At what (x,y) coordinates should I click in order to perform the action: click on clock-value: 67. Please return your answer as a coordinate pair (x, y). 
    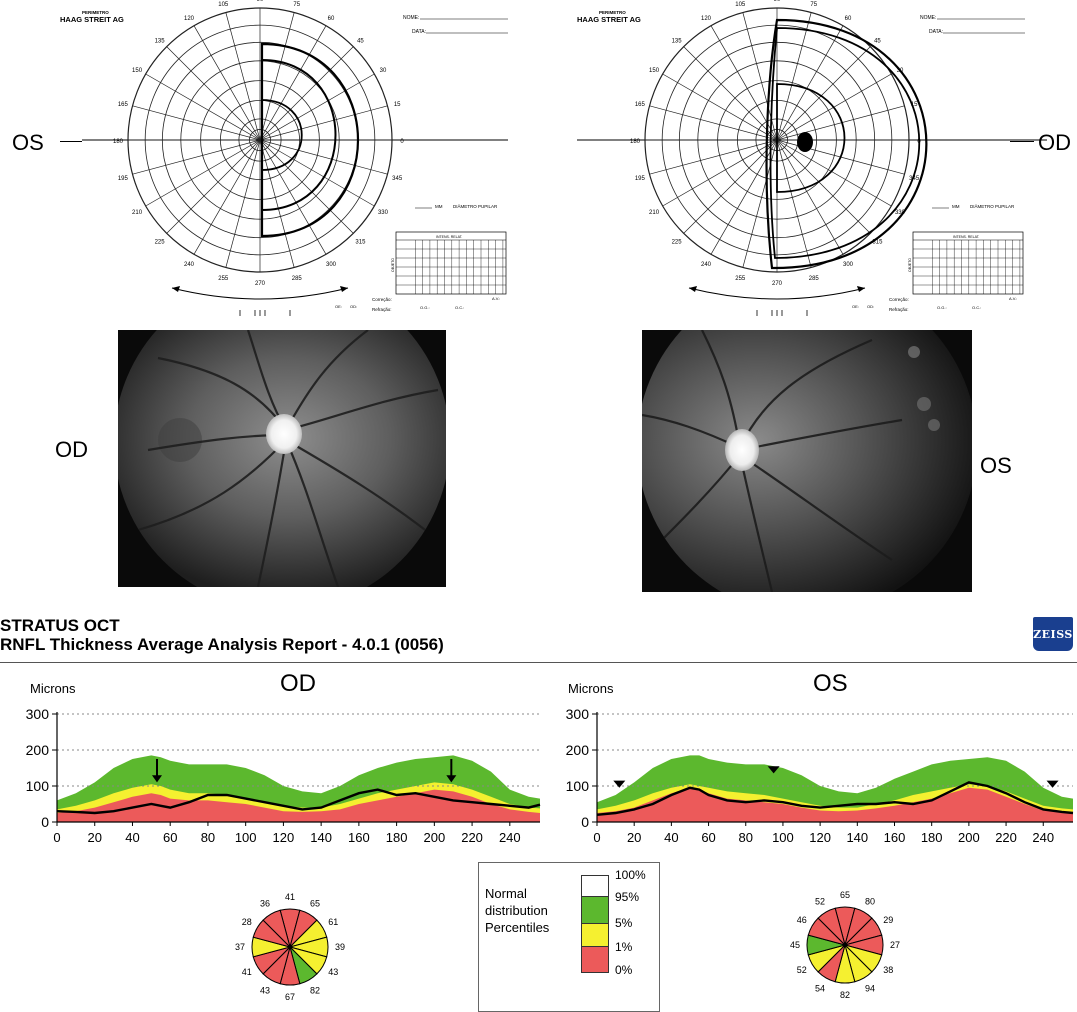
    Looking at the image, I should click on (290, 997).